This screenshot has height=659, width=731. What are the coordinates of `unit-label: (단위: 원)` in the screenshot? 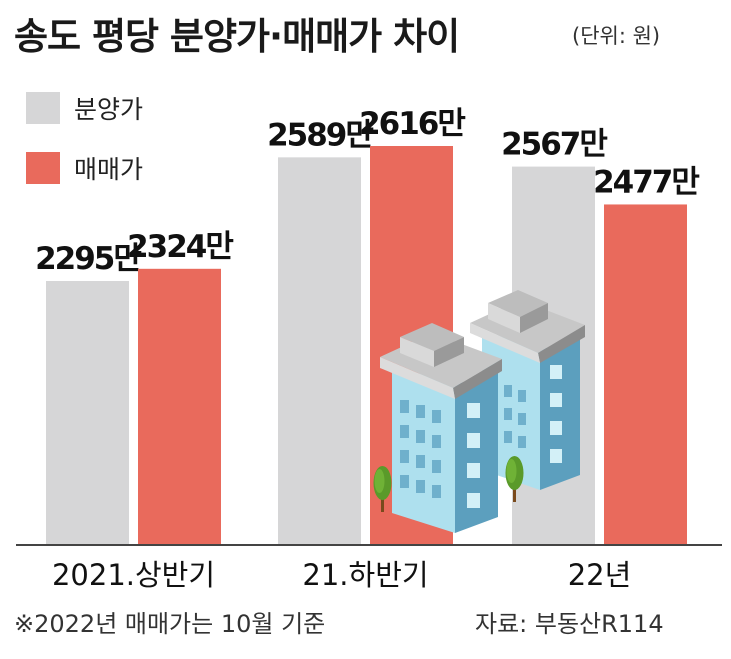 It's located at (616, 36).